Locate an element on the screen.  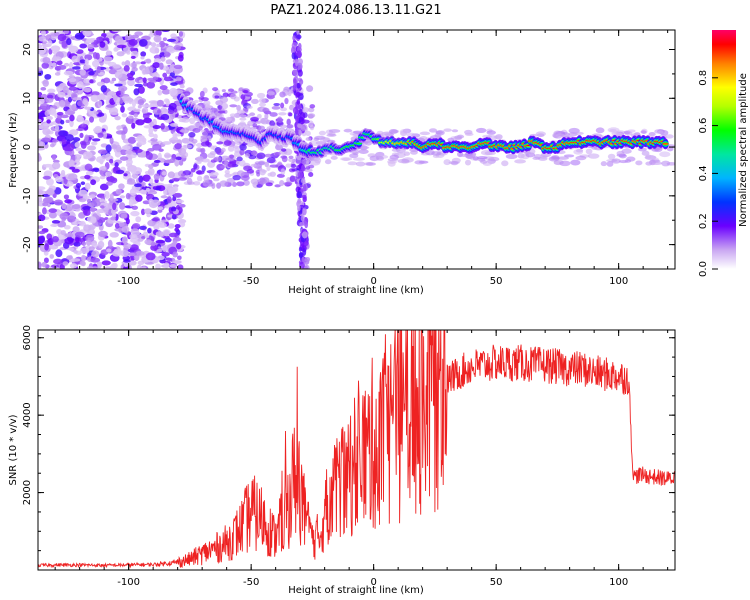
y-tick-label: 10 is located at coordinates (27, 98).